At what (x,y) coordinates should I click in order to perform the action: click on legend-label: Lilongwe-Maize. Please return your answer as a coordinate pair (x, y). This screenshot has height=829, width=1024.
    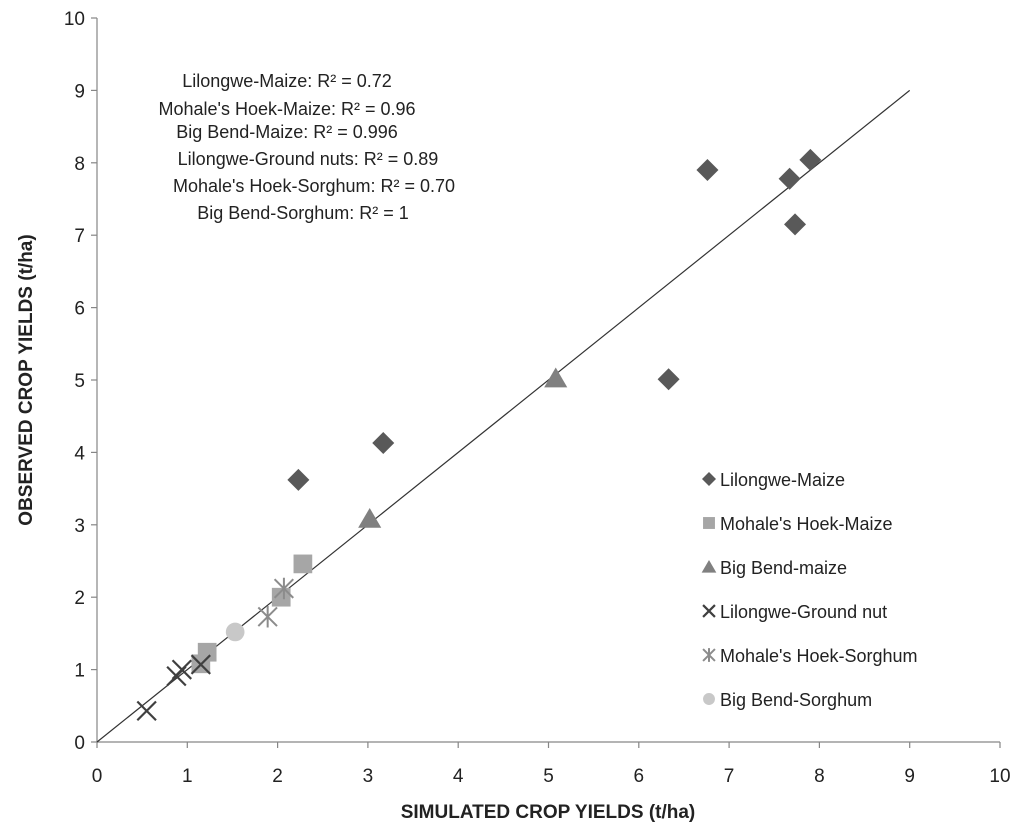
    Looking at the image, I should click on (782, 480).